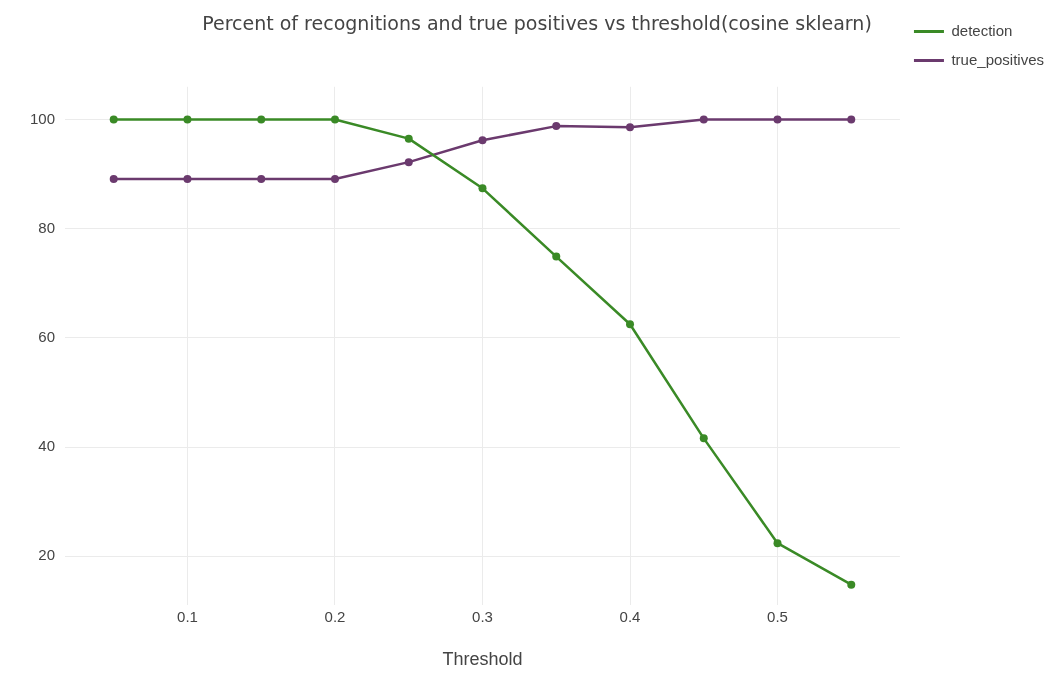 This screenshot has width=1059, height=680. I want to click on legend-label: detection, so click(982, 30).